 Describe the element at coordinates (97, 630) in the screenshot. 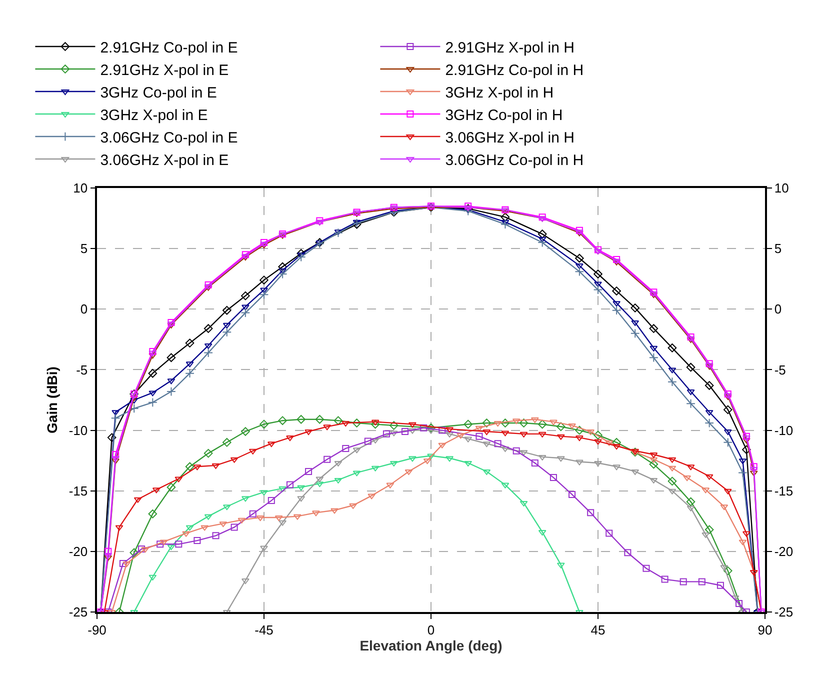

I see `x-tick-label: -90` at that location.